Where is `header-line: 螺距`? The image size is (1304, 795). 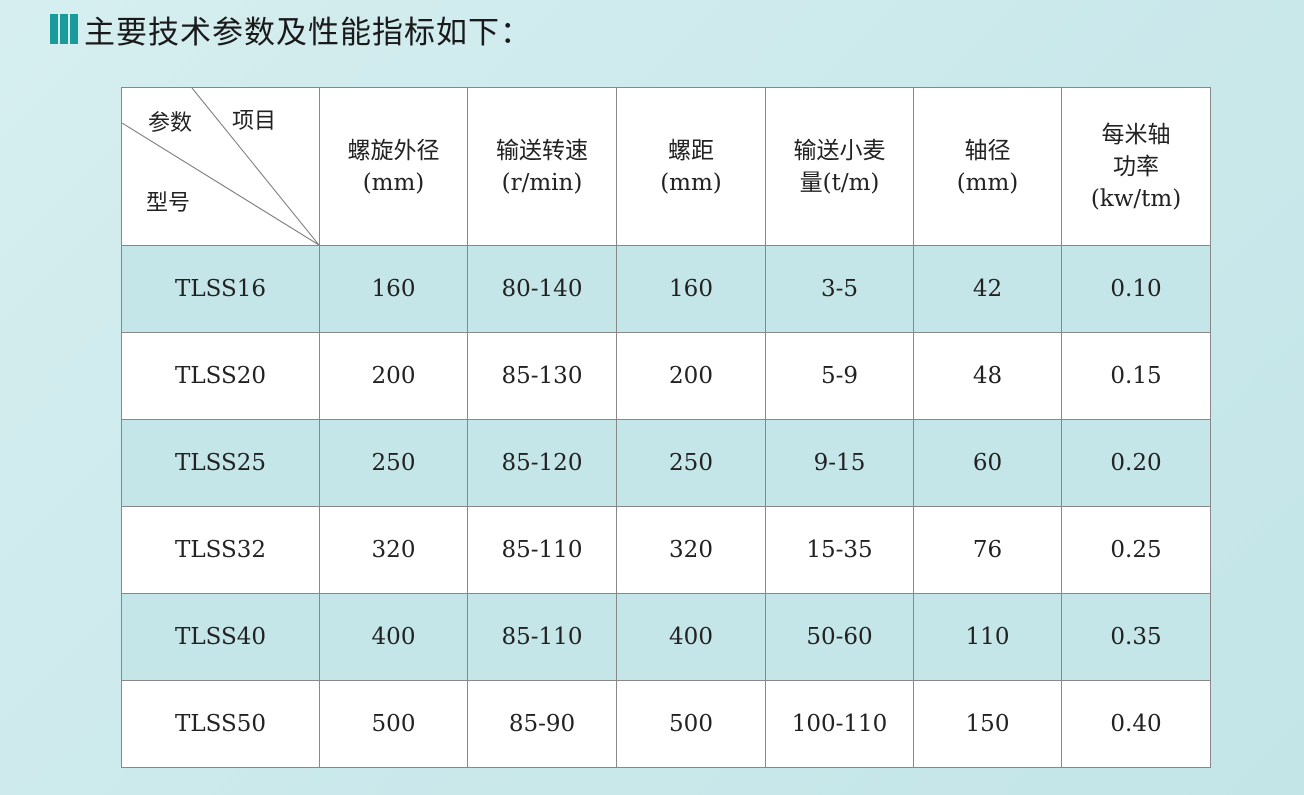
header-line: 螺距 is located at coordinates (691, 150).